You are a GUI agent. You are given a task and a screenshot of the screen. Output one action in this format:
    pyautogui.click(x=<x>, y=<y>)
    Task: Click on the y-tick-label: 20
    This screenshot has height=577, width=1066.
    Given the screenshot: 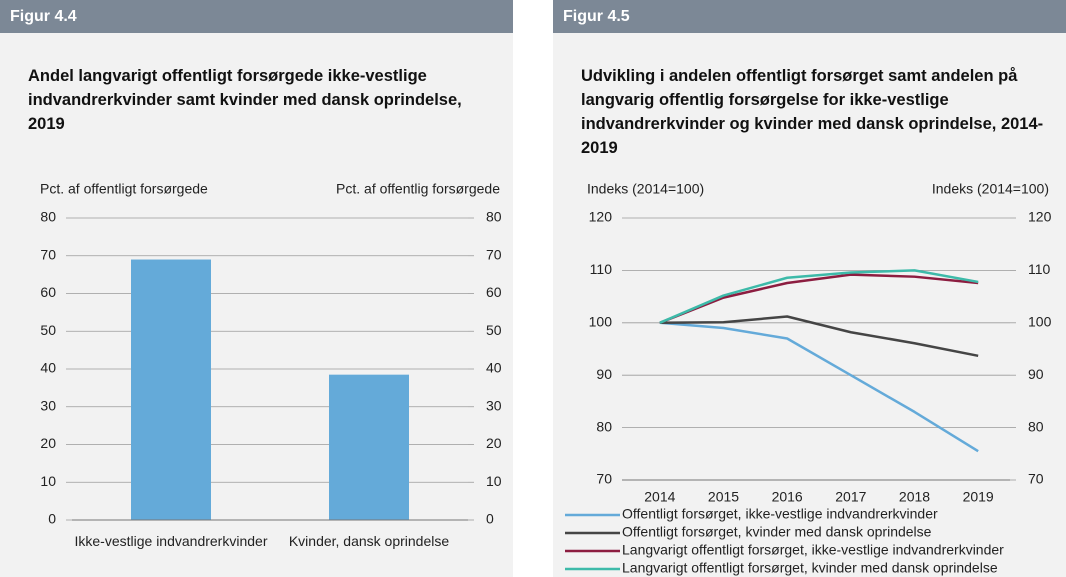 What is the action you would take?
    pyautogui.click(x=48, y=443)
    